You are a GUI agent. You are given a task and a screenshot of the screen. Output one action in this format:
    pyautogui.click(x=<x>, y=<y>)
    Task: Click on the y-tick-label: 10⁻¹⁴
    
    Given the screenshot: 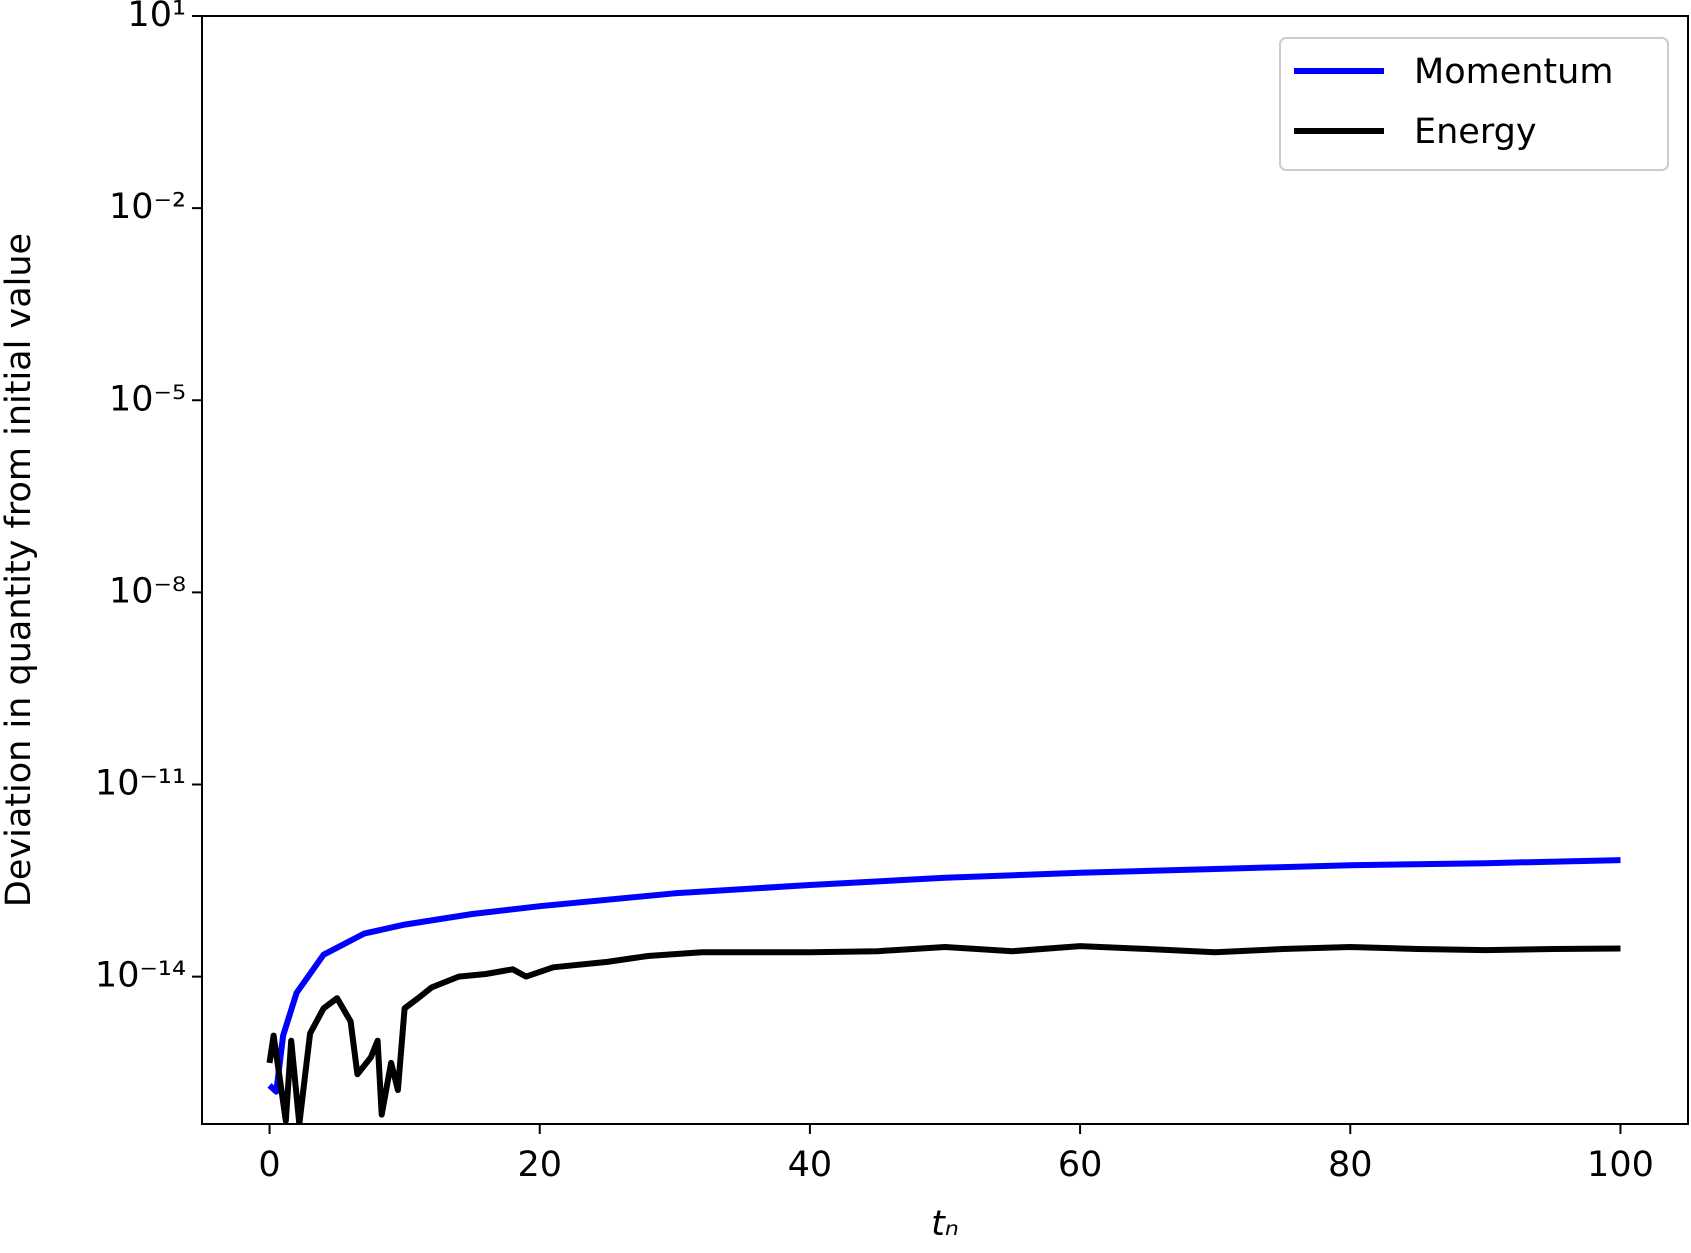 What is the action you would take?
    pyautogui.click(x=140, y=976)
    